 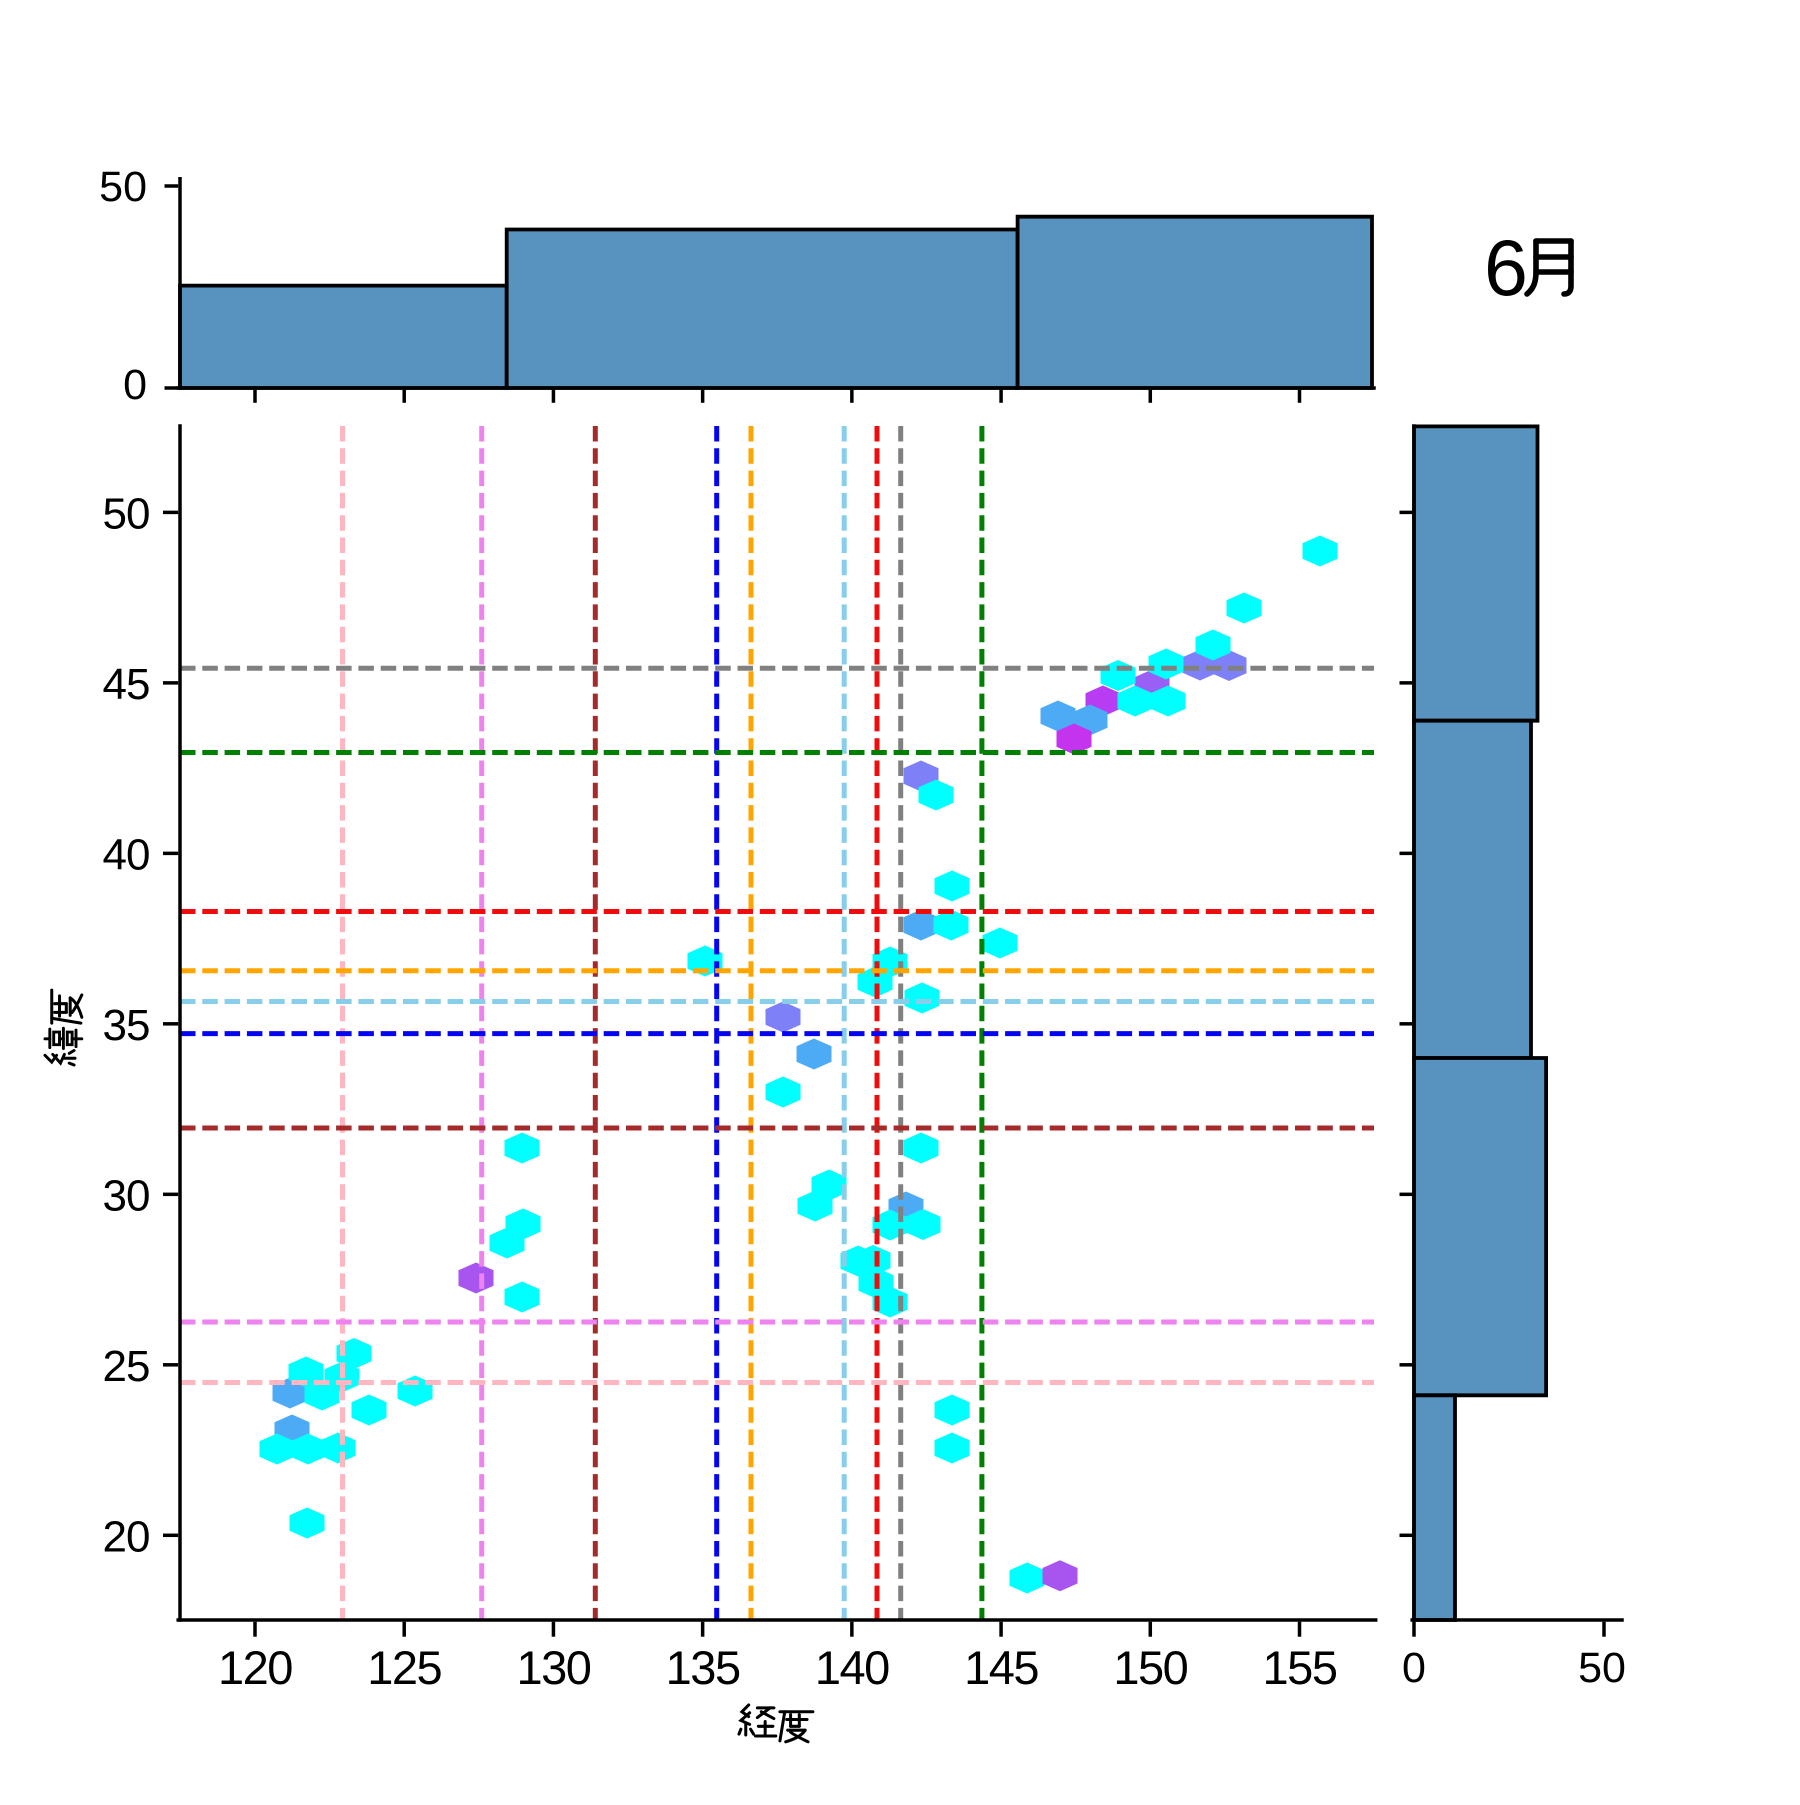 What do you see at coordinates (553, 1667) in the screenshot?
I see `svg-text: 130` at bounding box center [553, 1667].